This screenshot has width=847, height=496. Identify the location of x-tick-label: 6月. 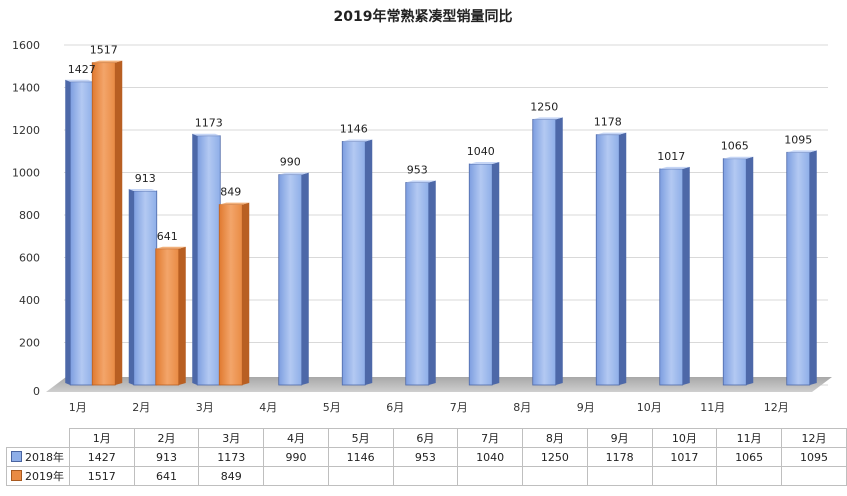
(395, 407).